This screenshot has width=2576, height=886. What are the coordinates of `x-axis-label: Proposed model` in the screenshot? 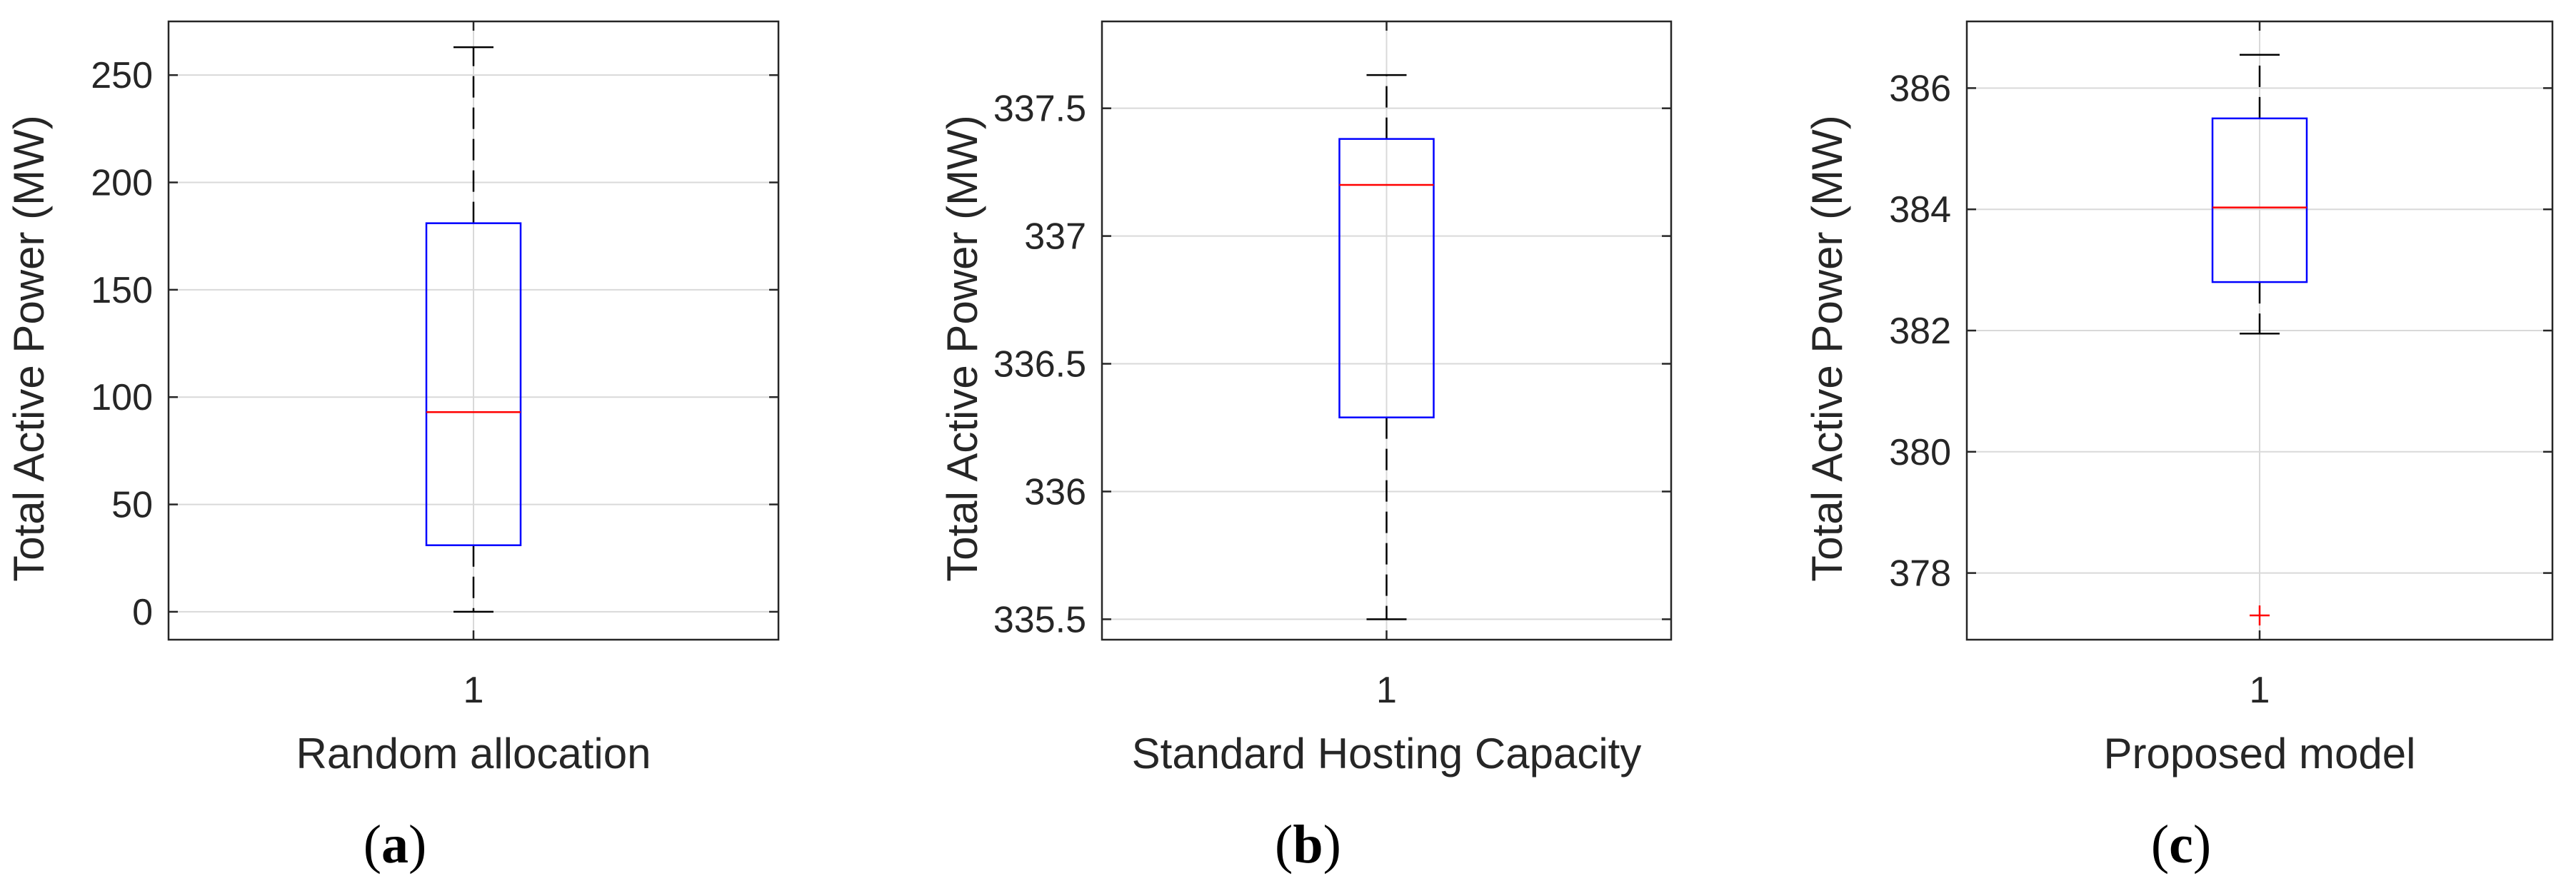 It's located at (2260, 753).